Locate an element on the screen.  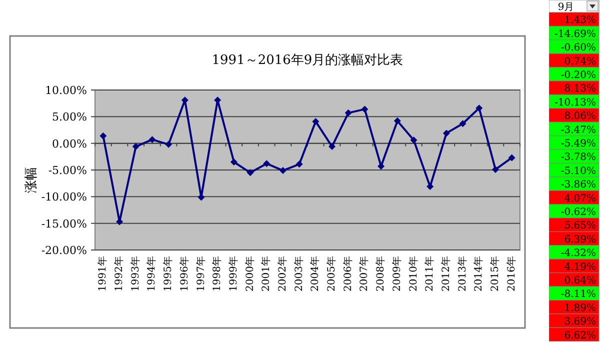
x-tick-label: 2003年 is located at coordinates (298, 274).